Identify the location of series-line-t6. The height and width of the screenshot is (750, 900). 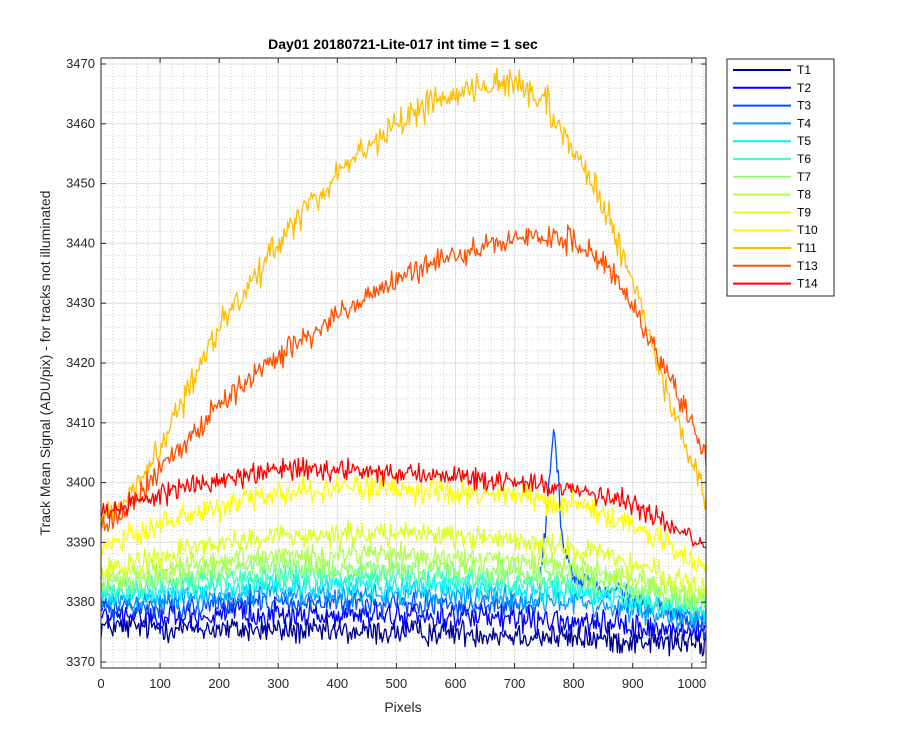
(403, 588).